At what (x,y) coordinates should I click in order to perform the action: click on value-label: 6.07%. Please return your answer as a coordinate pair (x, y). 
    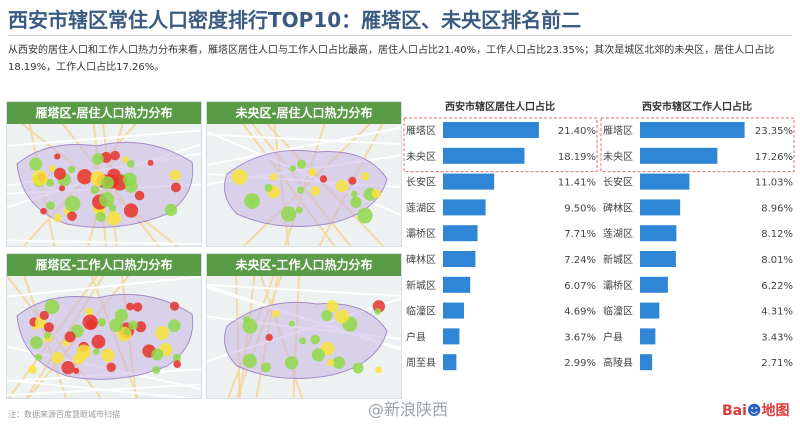
    Looking at the image, I should click on (580, 286).